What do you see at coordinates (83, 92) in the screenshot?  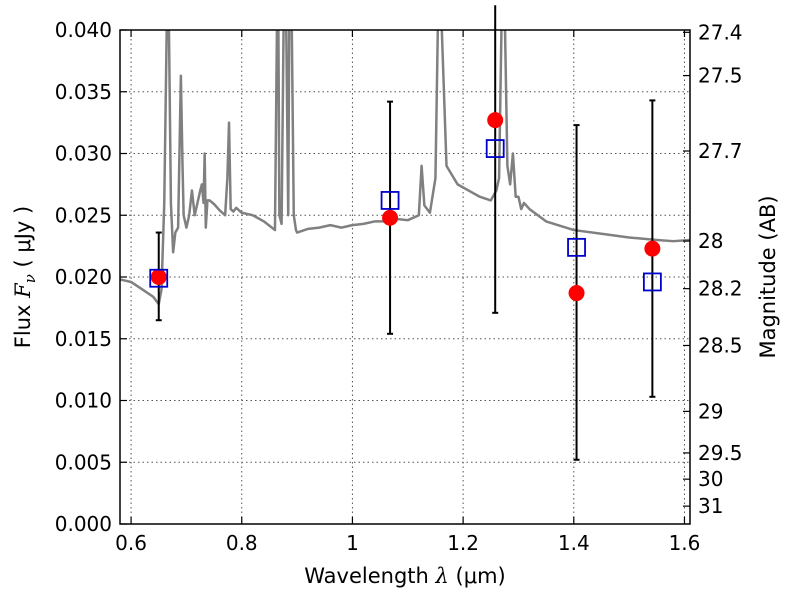 I see `y-tick-label: 0.035` at bounding box center [83, 92].